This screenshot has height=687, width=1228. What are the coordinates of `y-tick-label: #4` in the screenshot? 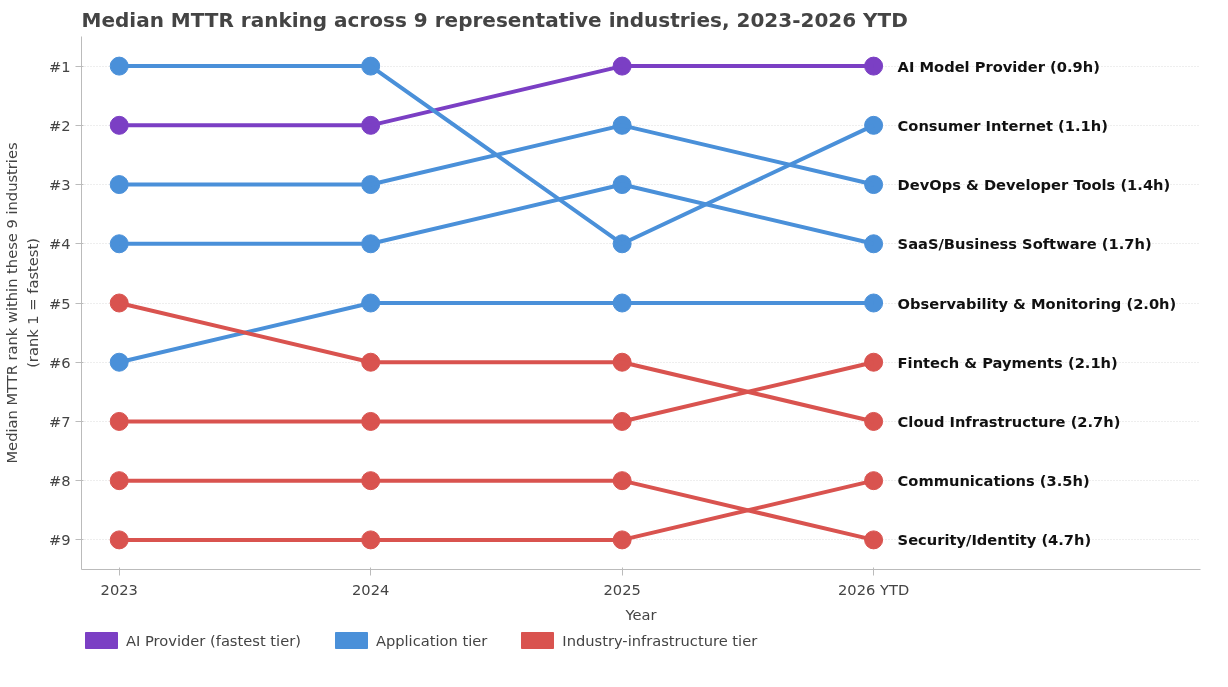 It's located at (59, 244).